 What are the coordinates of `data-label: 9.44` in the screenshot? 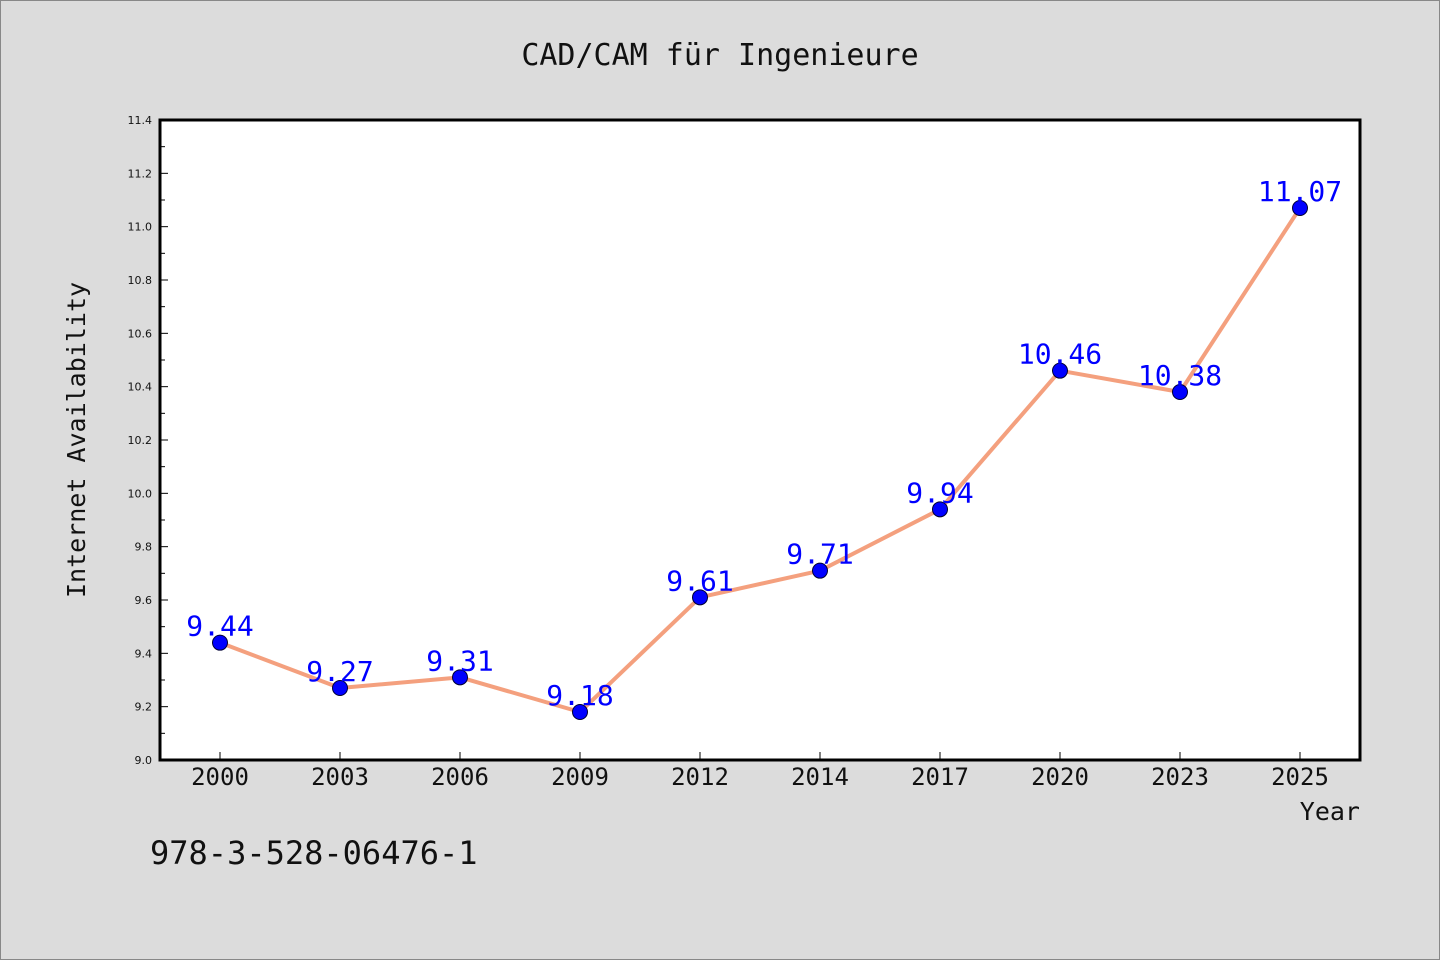 It's located at (219, 626).